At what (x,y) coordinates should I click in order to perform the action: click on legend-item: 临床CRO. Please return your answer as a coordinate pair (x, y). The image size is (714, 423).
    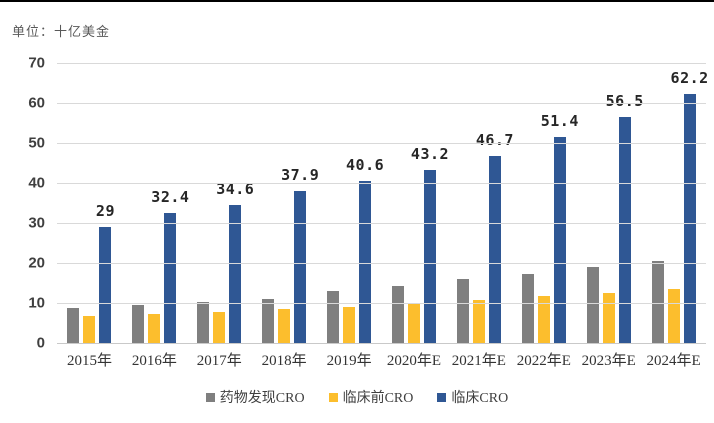
    Looking at the image, I should click on (472, 397).